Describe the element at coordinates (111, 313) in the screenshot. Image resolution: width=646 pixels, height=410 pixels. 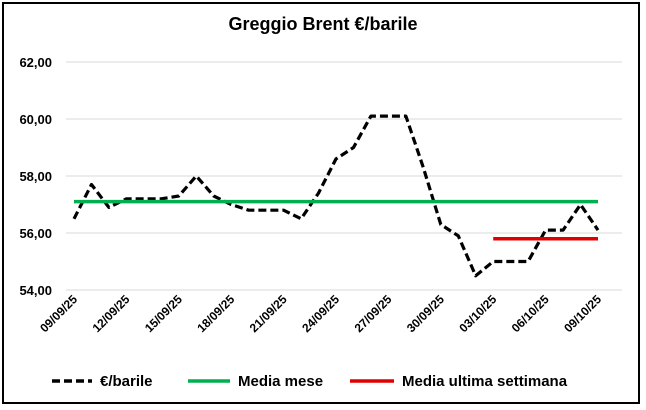
I see `x-tick-label: 12/09/25` at that location.